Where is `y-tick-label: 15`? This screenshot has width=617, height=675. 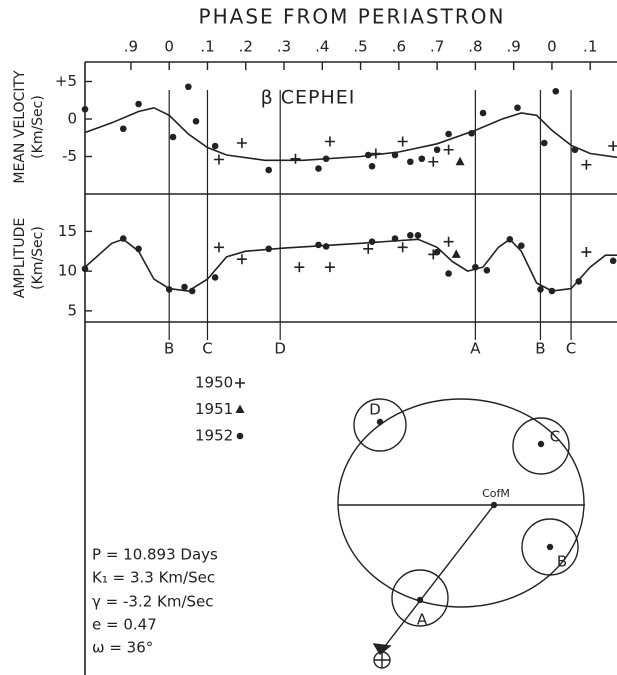 y-tick-label: 15 is located at coordinates (67, 231).